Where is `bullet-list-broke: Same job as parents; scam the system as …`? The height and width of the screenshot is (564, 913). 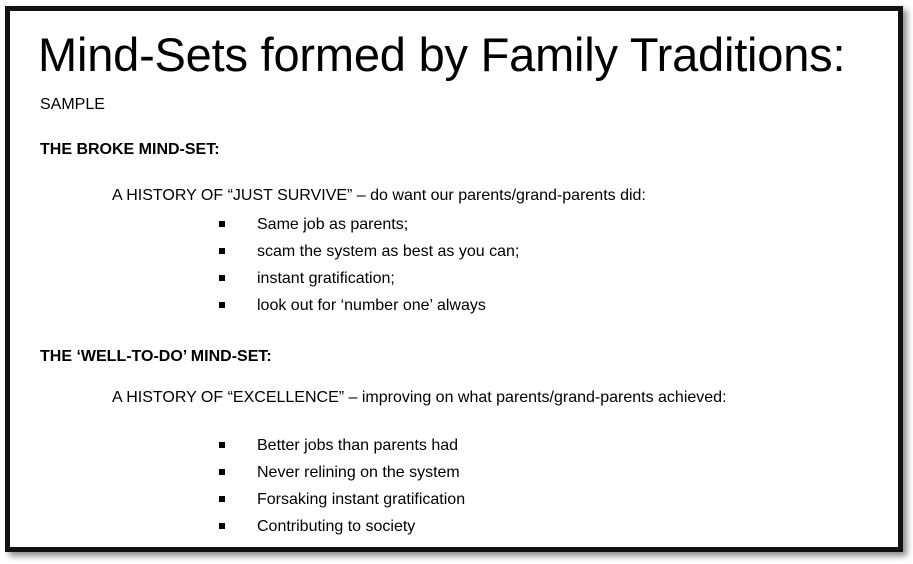
bullet-list-broke: Same job as parents; scam the system as … is located at coordinates (367, 265).